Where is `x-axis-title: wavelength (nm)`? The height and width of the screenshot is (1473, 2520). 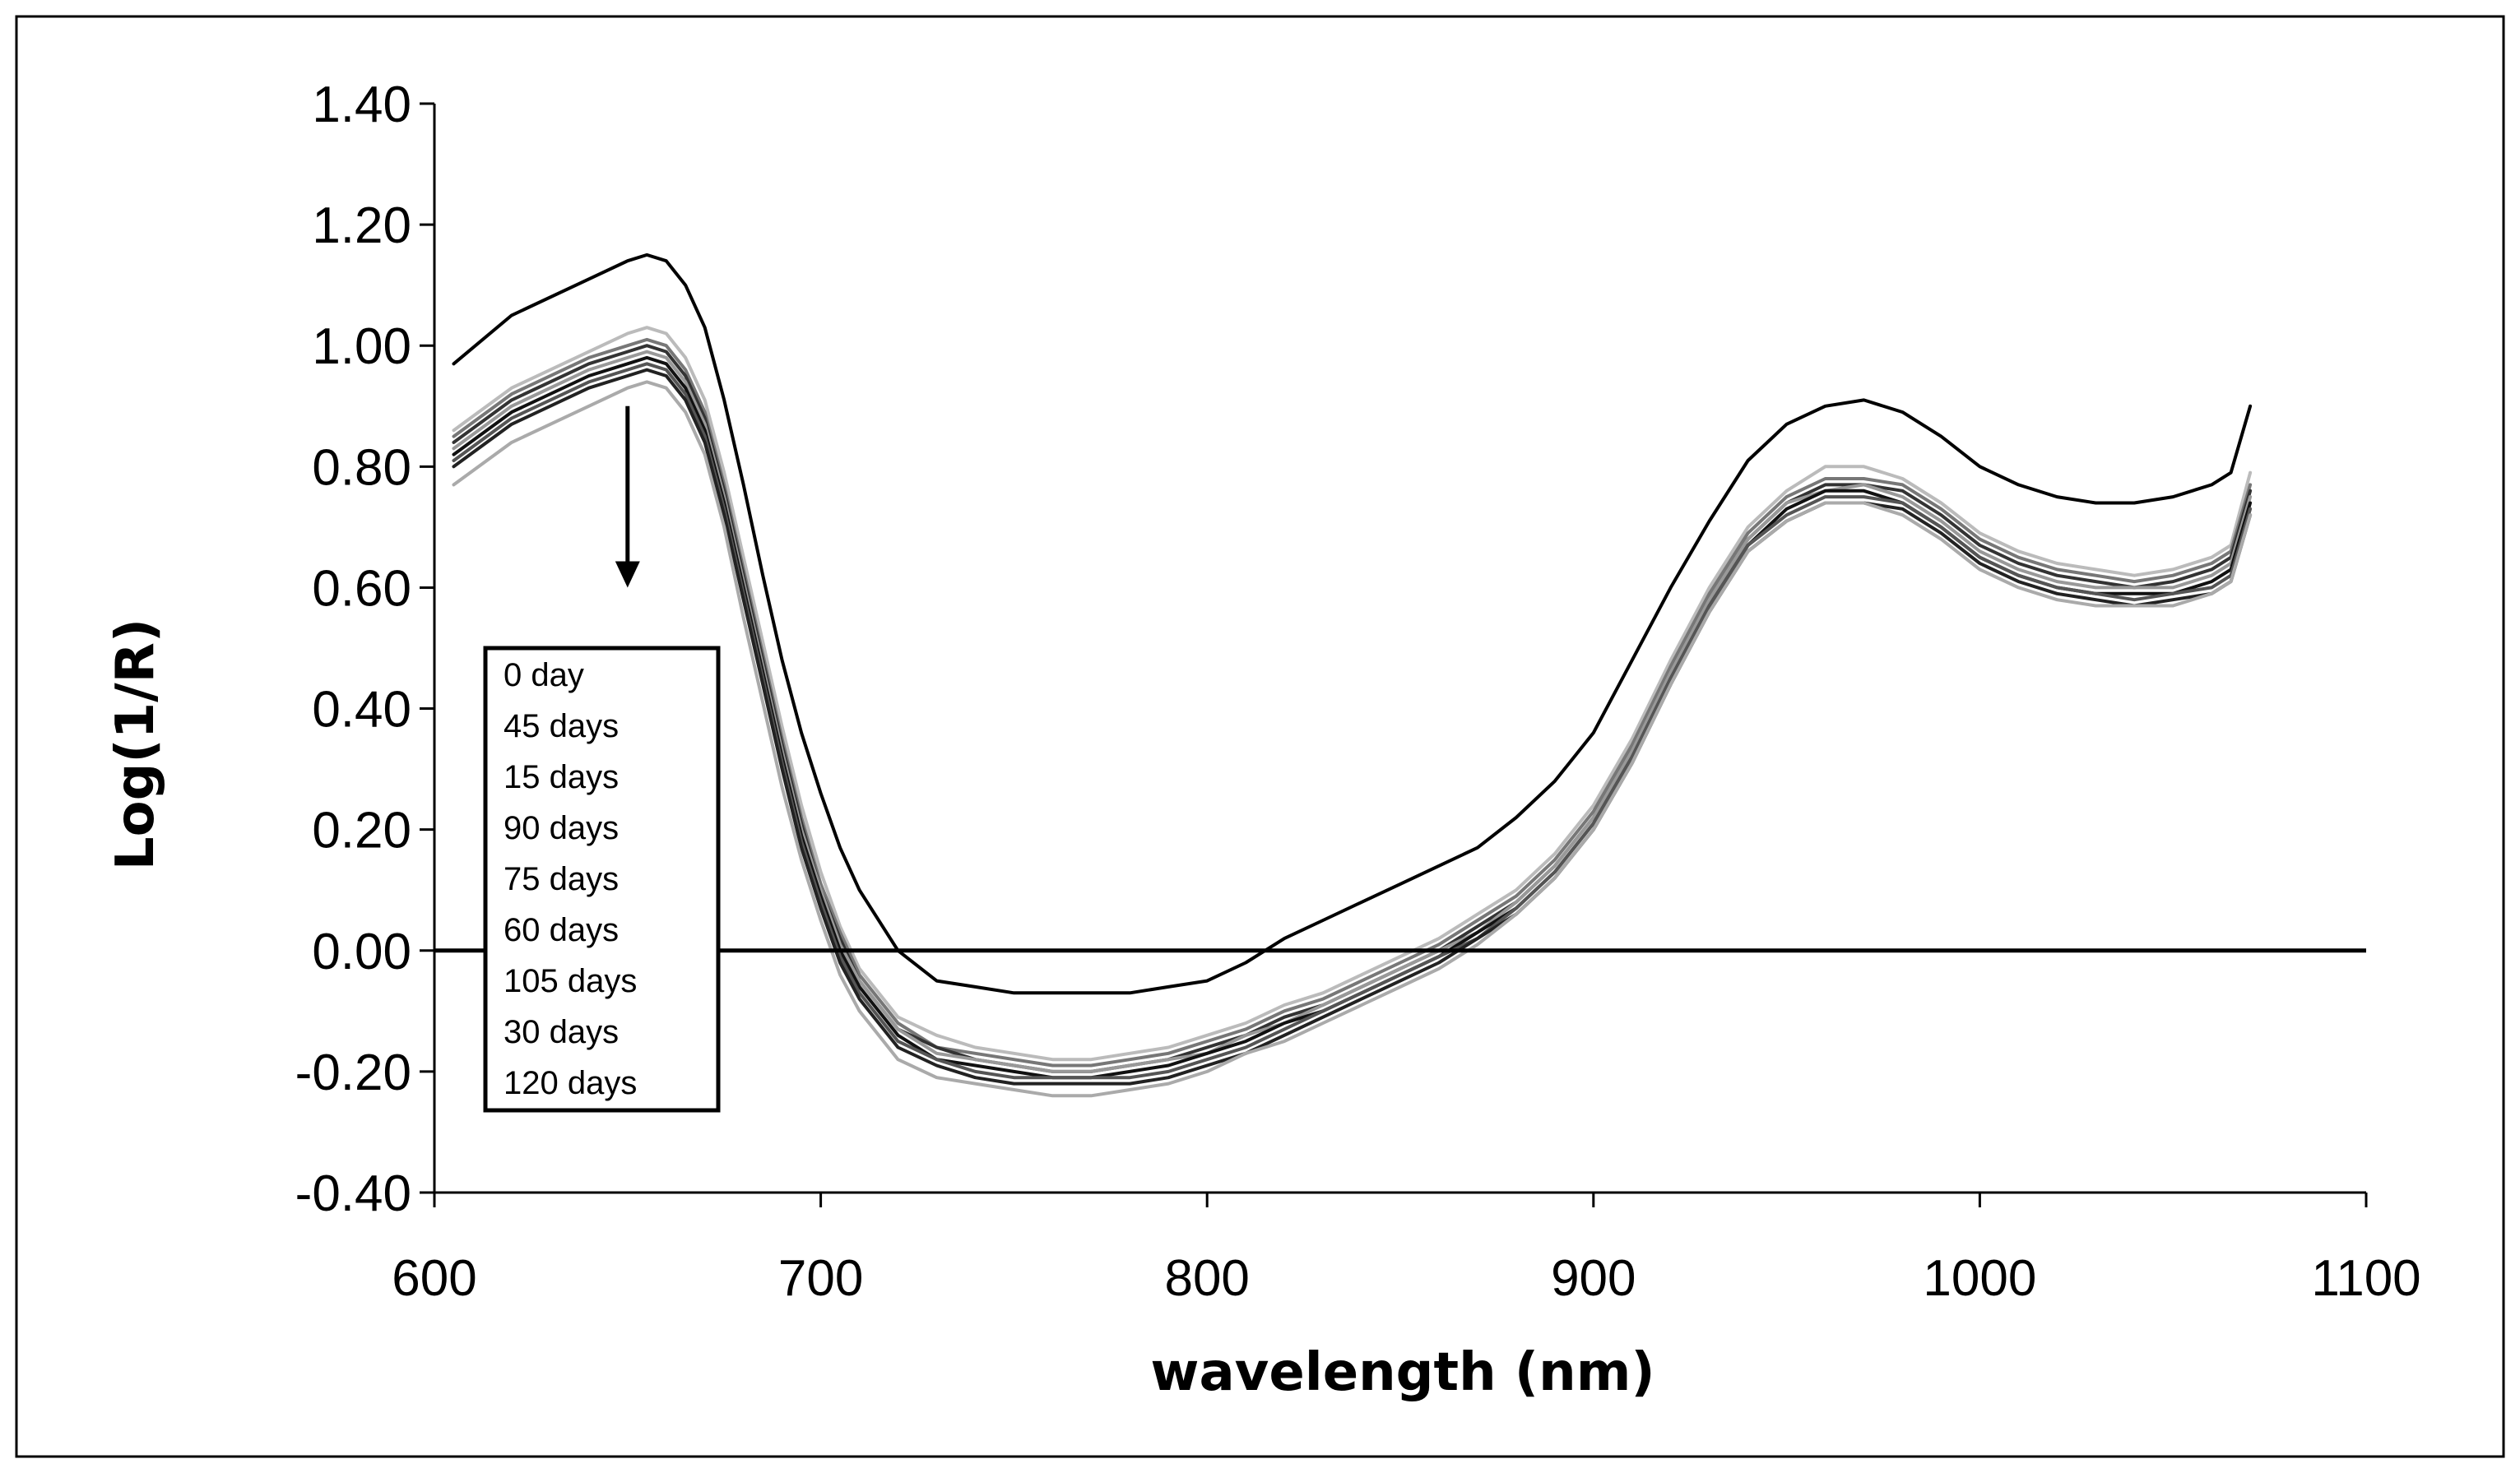
x-axis-title: wavelength (nm) is located at coordinates (1402, 1373).